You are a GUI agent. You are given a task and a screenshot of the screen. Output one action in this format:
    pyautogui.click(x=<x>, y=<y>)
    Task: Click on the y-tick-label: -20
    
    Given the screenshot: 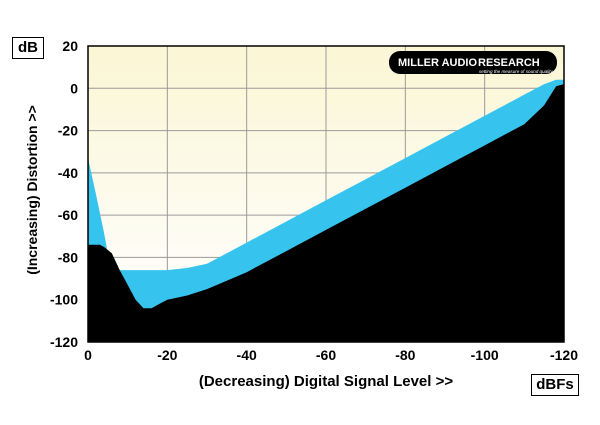 What is the action you would take?
    pyautogui.click(x=68, y=131)
    